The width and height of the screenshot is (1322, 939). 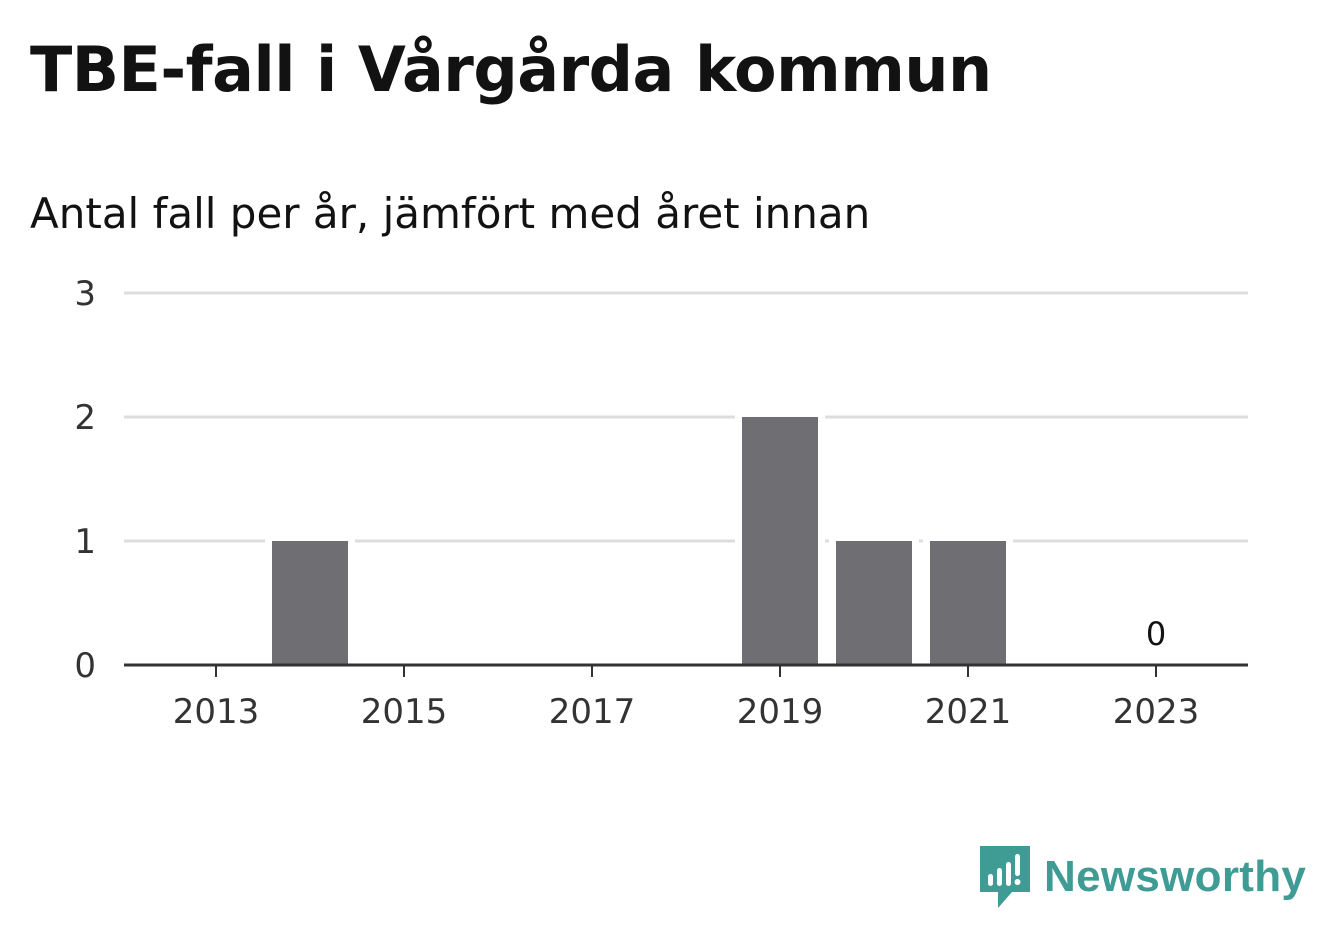 What do you see at coordinates (85, 666) in the screenshot?
I see `y-tick-label: 0` at bounding box center [85, 666].